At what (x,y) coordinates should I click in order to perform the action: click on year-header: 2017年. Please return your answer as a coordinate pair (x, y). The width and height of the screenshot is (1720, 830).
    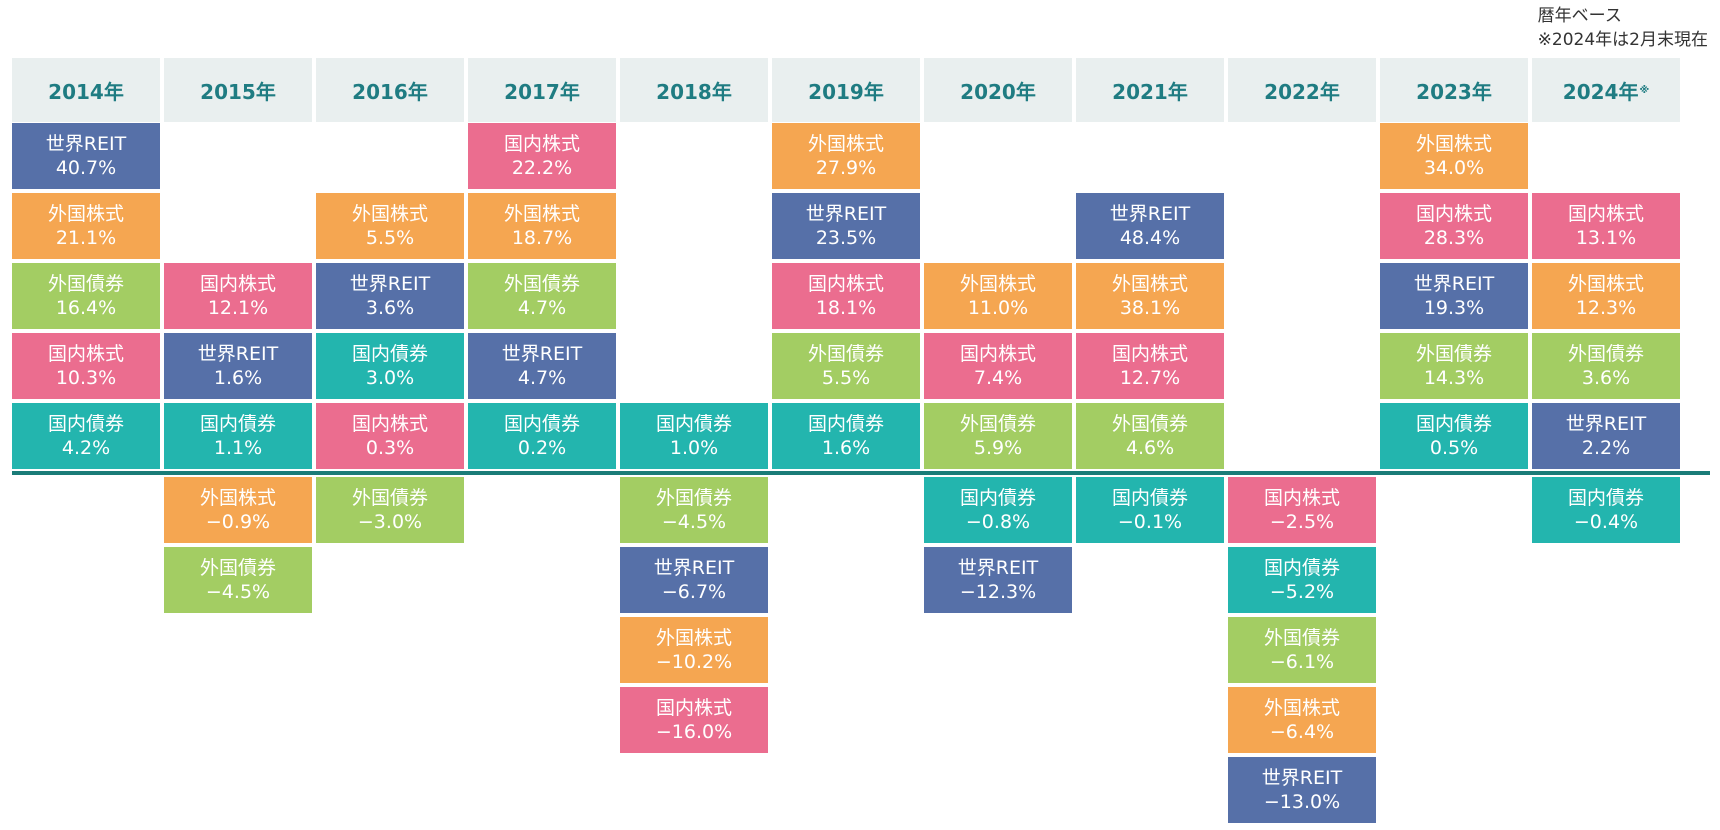
    Looking at the image, I should click on (542, 90).